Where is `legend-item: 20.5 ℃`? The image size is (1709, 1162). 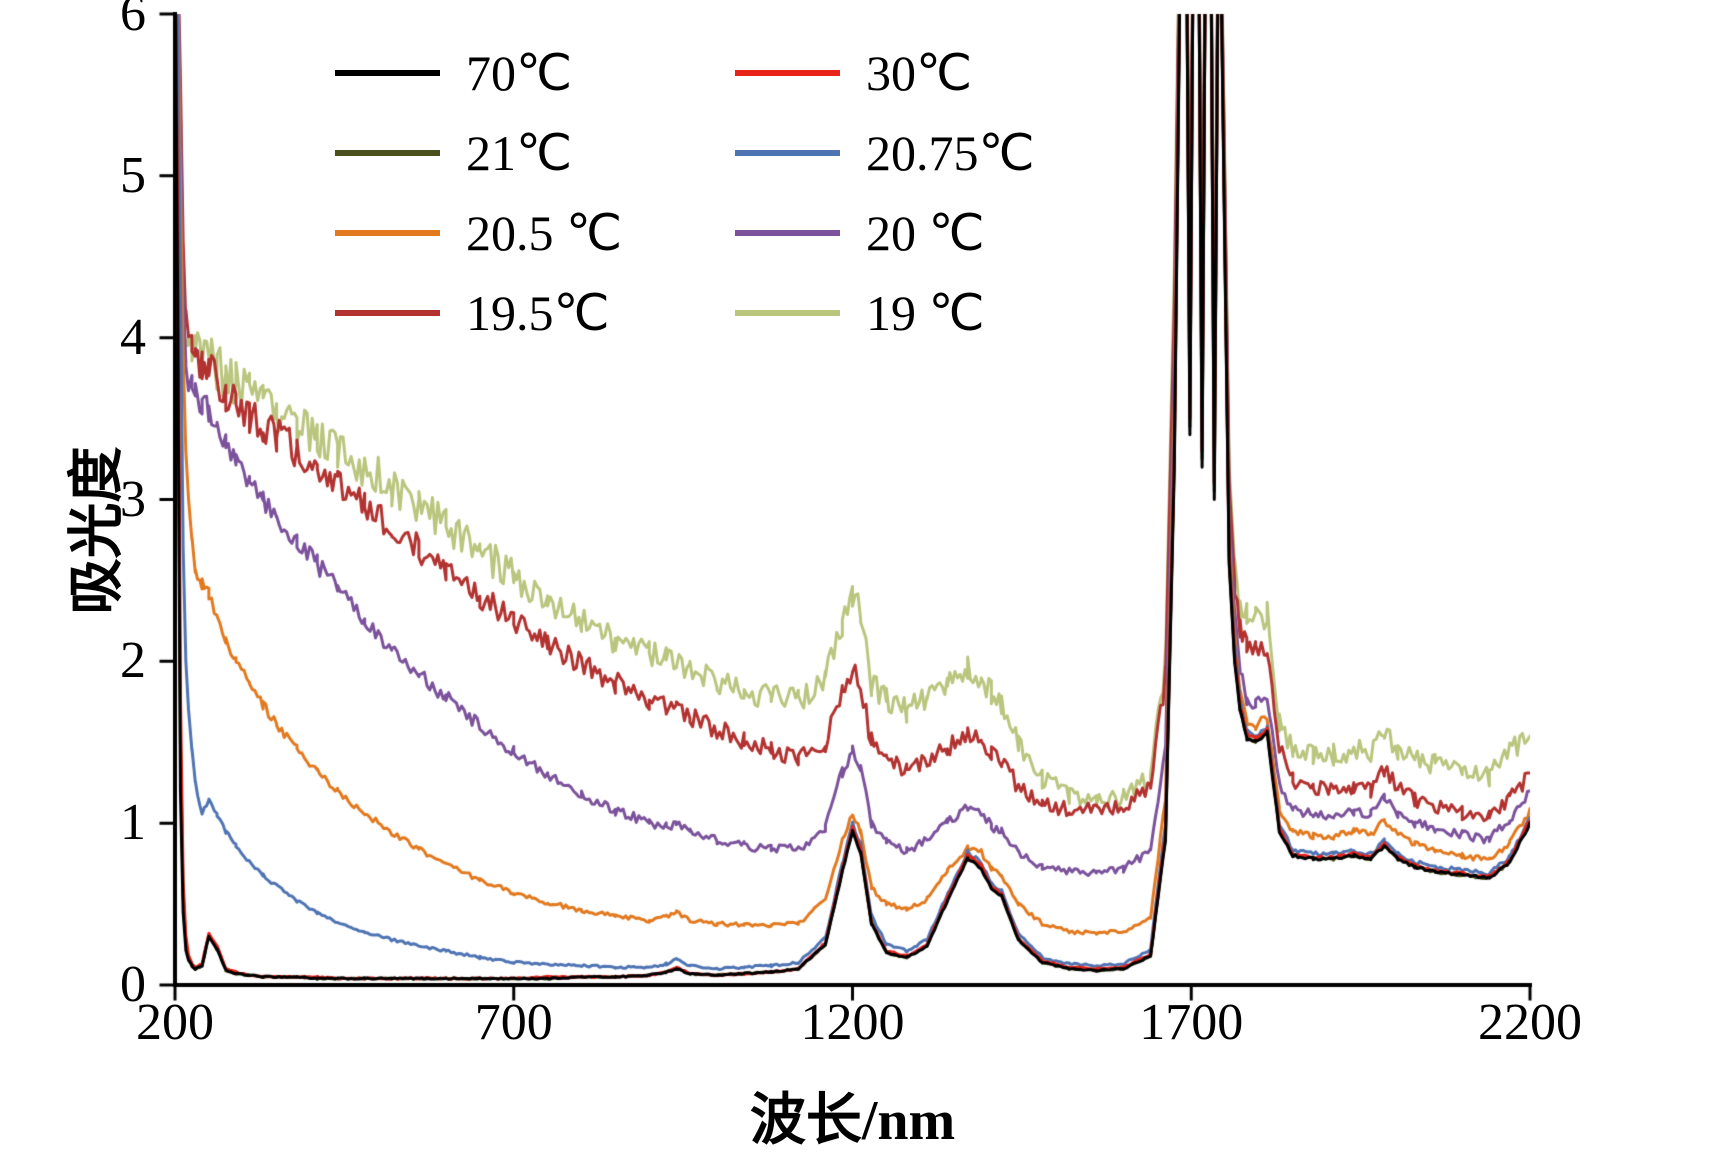 legend-item: 20.5 ℃ is located at coordinates (535, 233).